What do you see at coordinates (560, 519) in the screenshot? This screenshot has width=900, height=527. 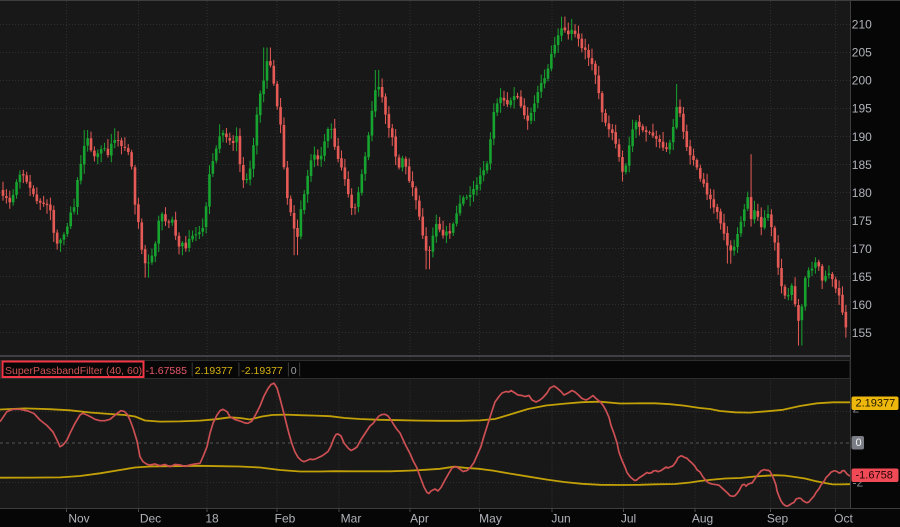 I see `svg-text: Jun` at bounding box center [560, 519].